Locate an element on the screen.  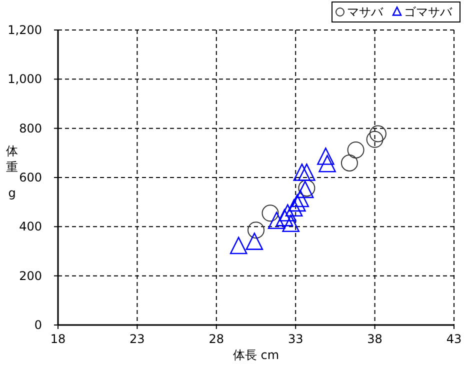
y-tick-label: 1,000 is located at coordinates (25, 79).